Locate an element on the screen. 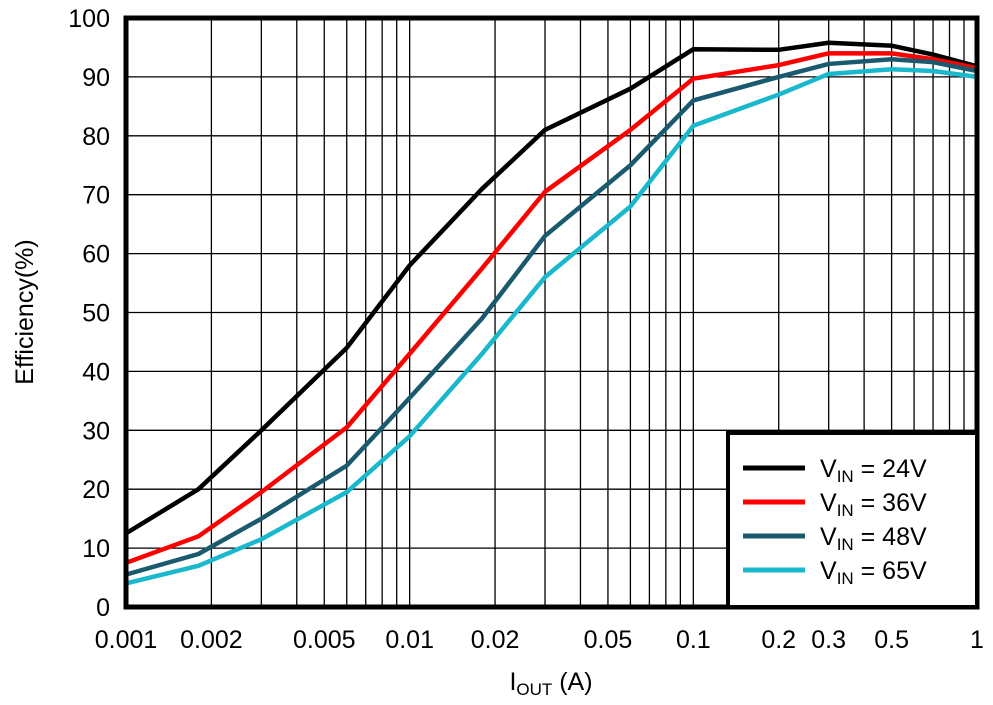 The image size is (993, 705). x-tick-label: 0.001 is located at coordinates (126, 640).